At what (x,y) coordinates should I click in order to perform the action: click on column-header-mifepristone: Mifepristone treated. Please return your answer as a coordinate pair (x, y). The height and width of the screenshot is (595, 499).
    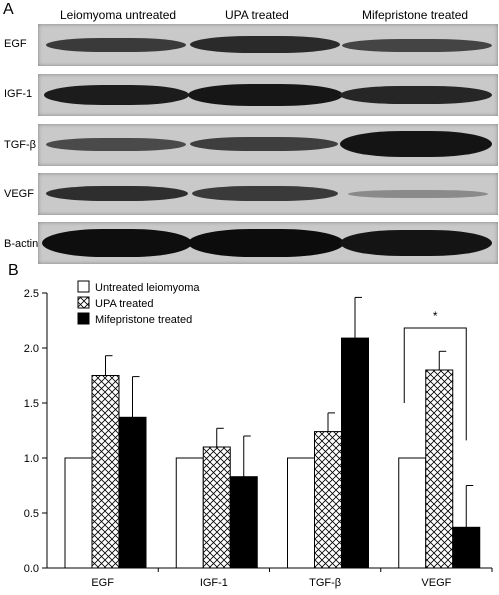
    Looking at the image, I should click on (415, 15).